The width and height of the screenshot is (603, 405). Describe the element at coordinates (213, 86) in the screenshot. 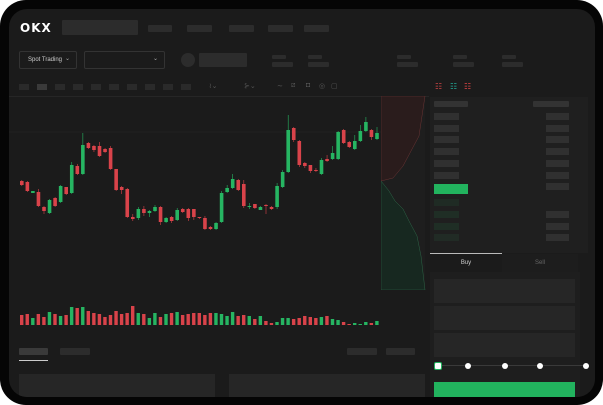

I see `indicator-icon: ≀⌄` at that location.